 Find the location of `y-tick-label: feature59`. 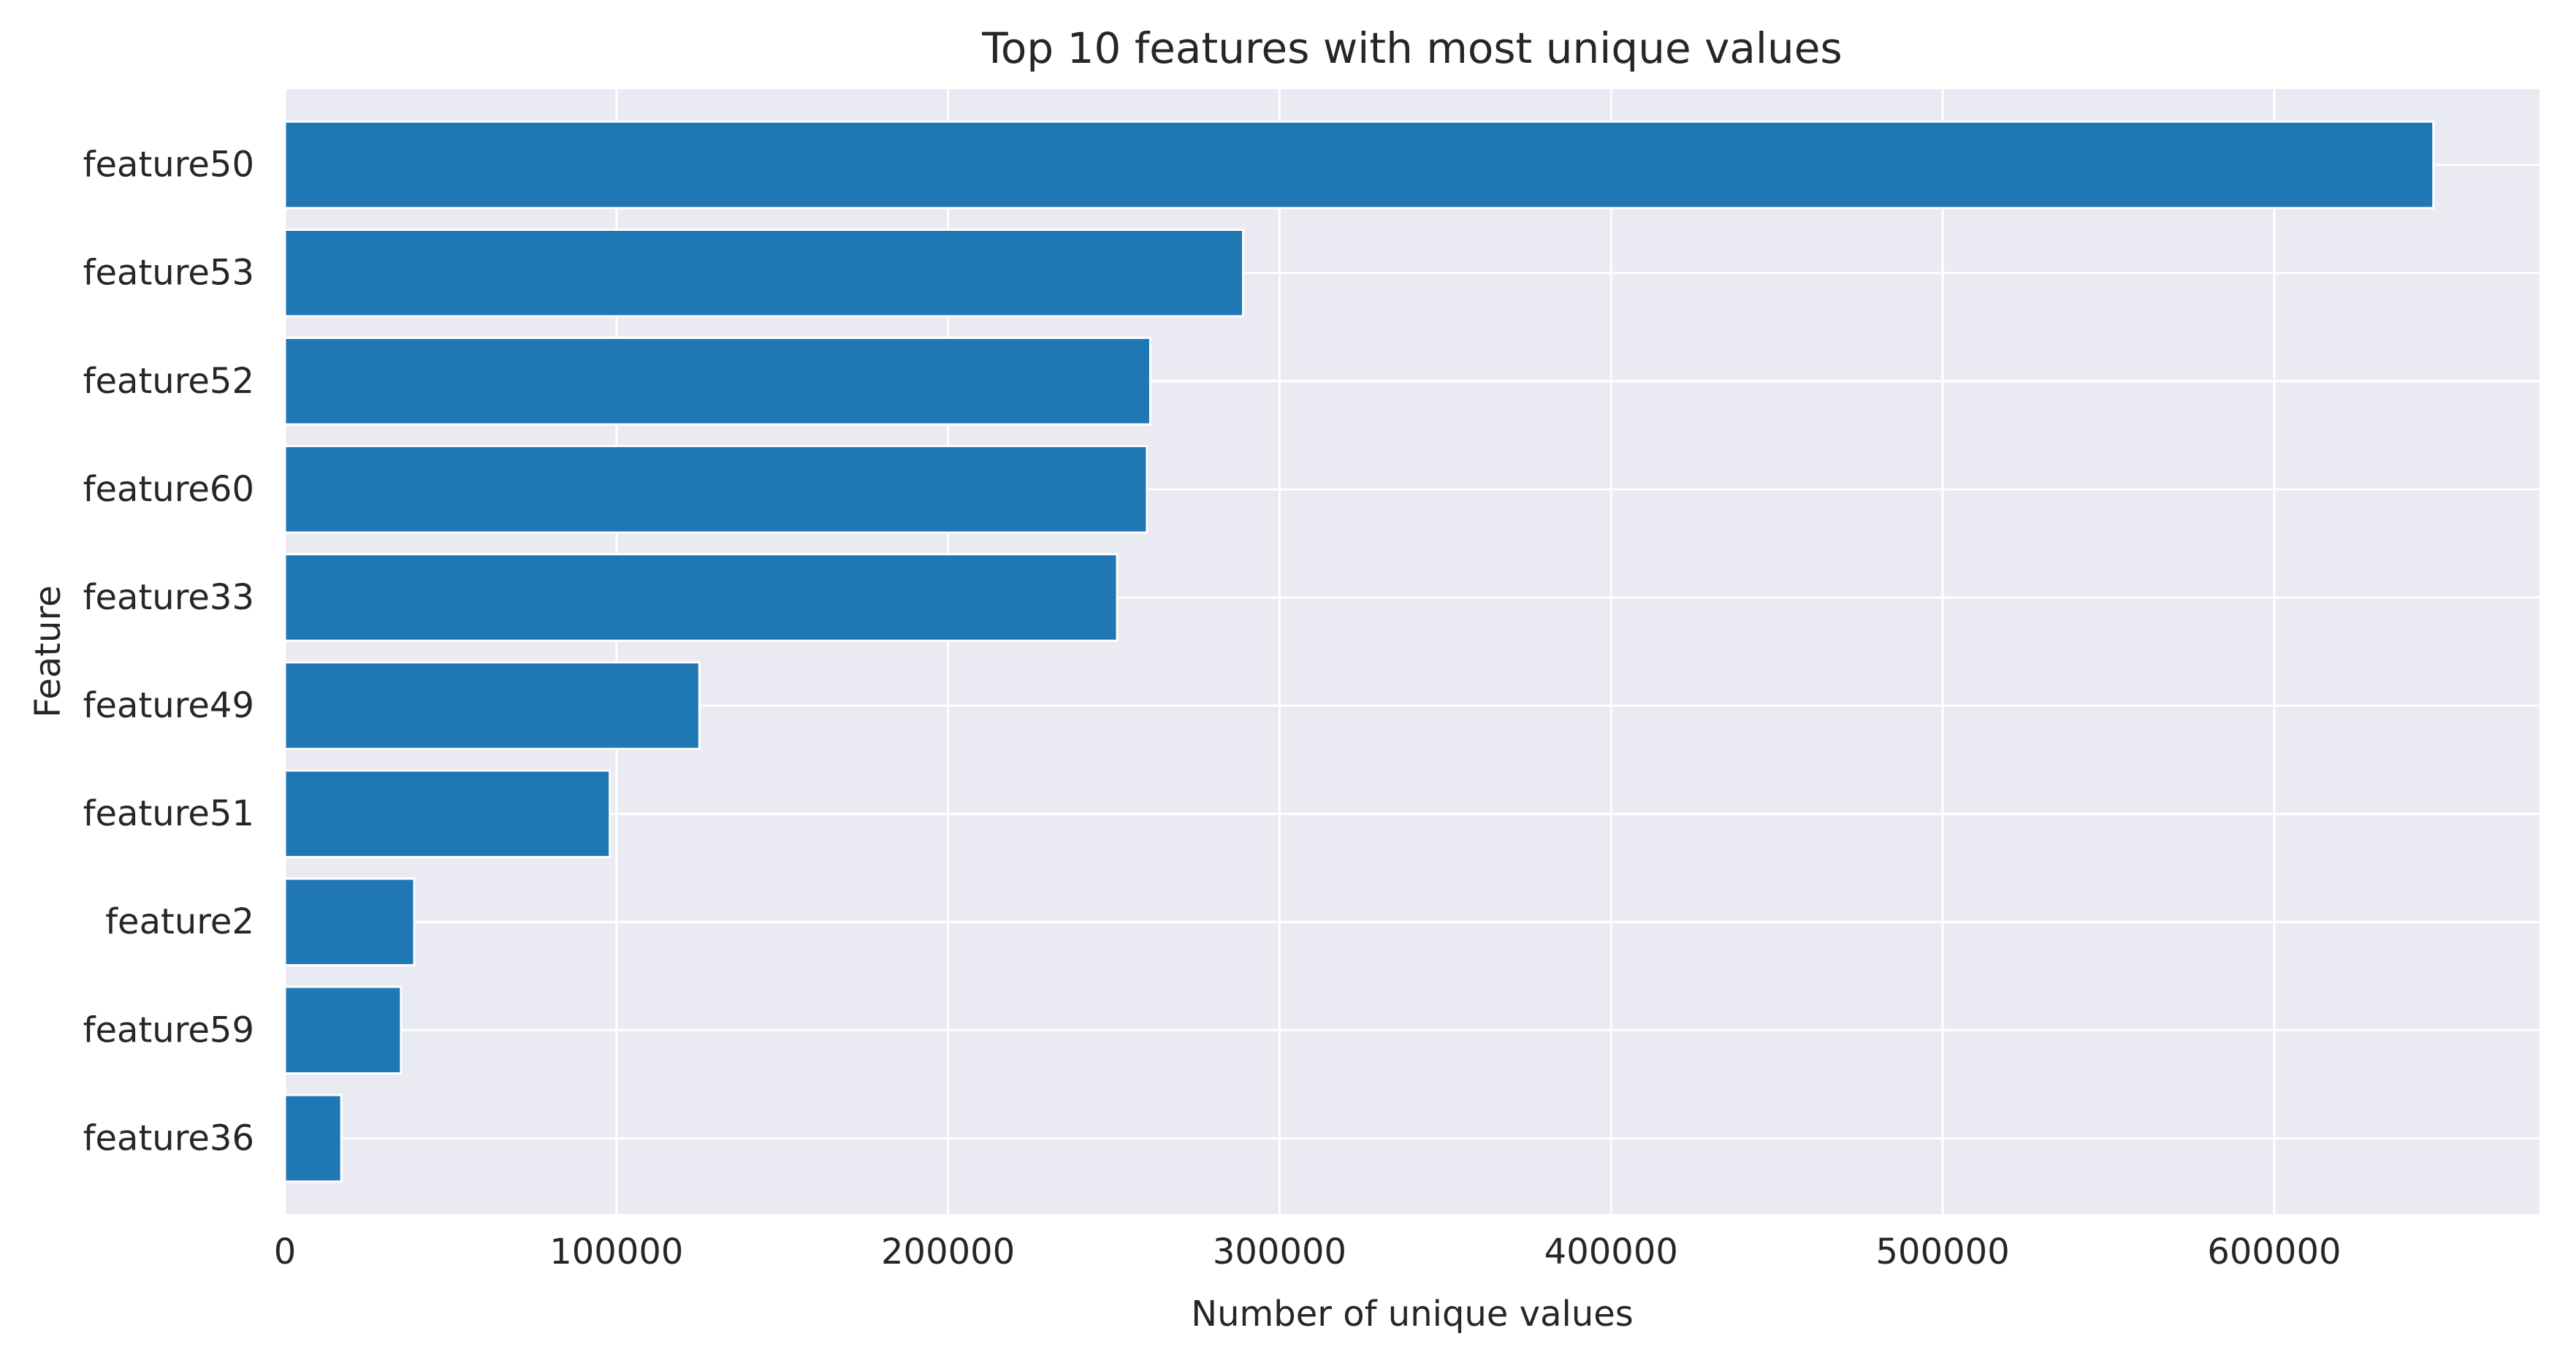

y-tick-label: feature59 is located at coordinates (169, 1029).